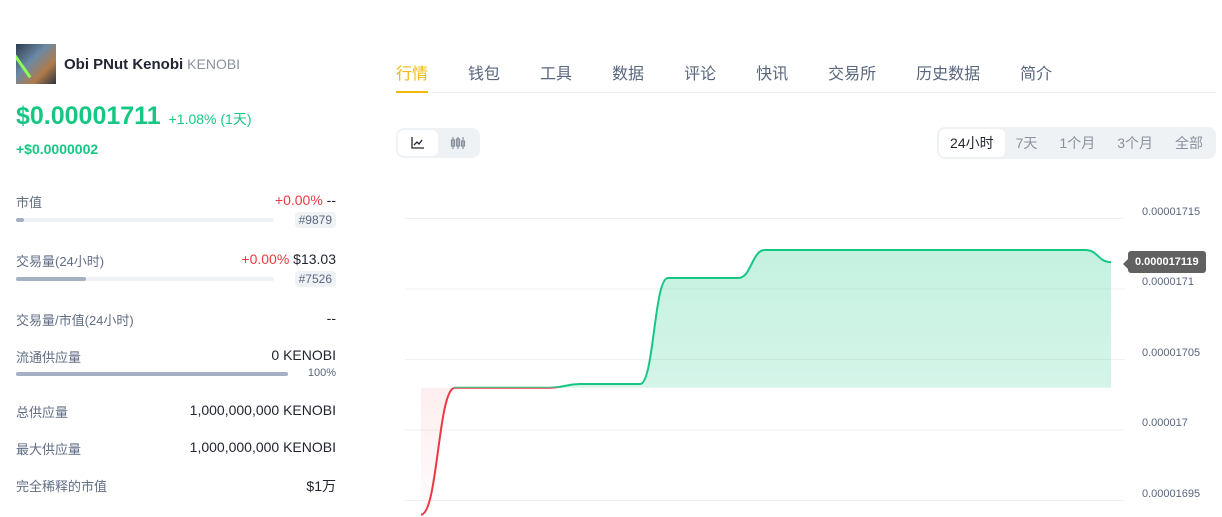 This screenshot has width=1222, height=517. Describe the element at coordinates (176, 363) in the screenshot. I see `stat-circulating-supply: 流通供应量 0 KENOBI 100%` at that location.